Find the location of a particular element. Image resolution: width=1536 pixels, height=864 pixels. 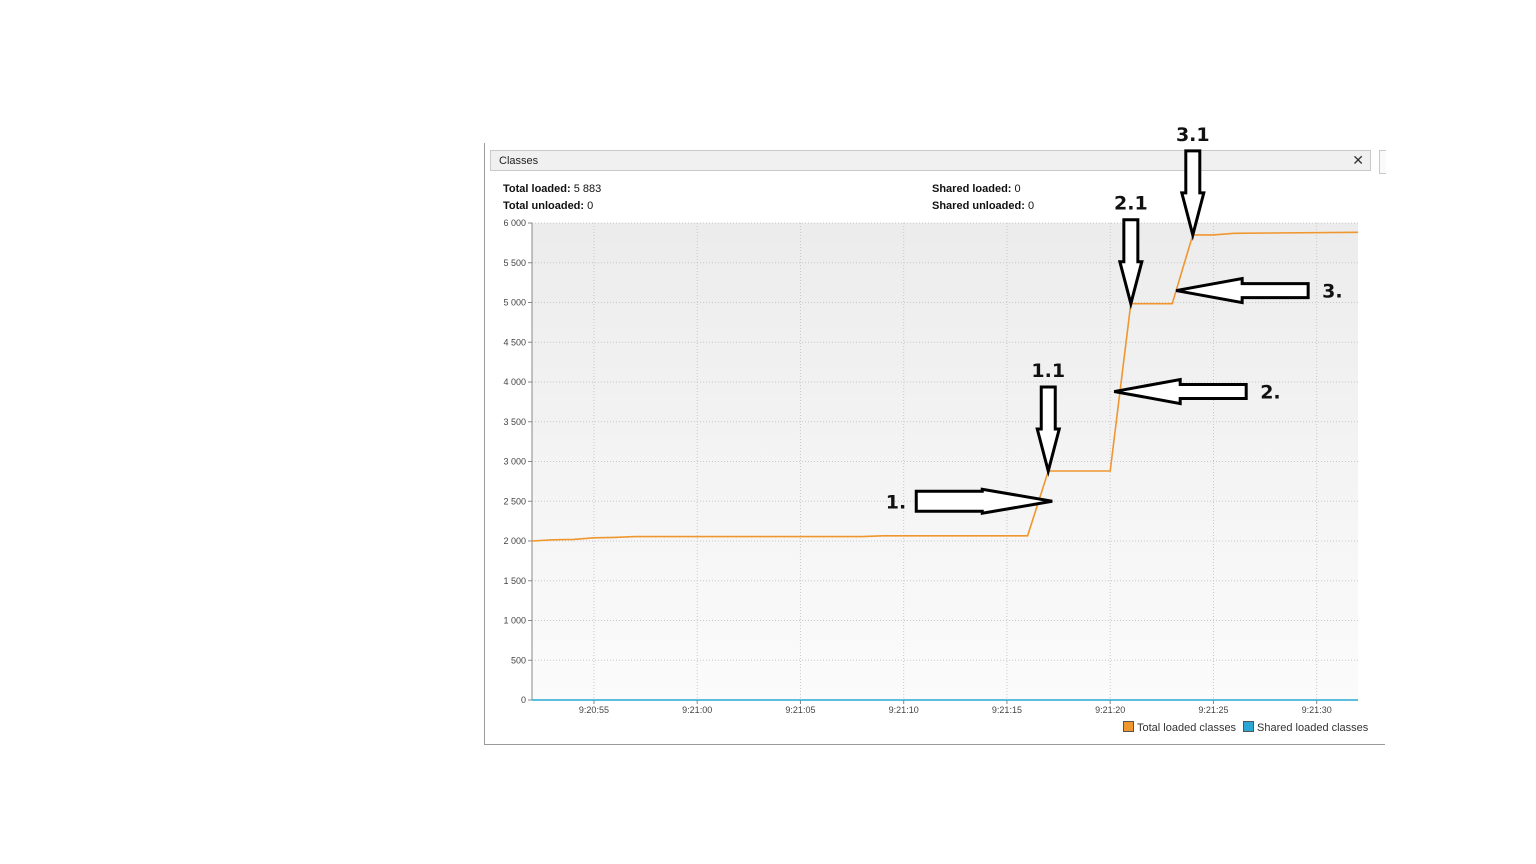

x-tick-label: 9:20:55 is located at coordinates (594, 710).